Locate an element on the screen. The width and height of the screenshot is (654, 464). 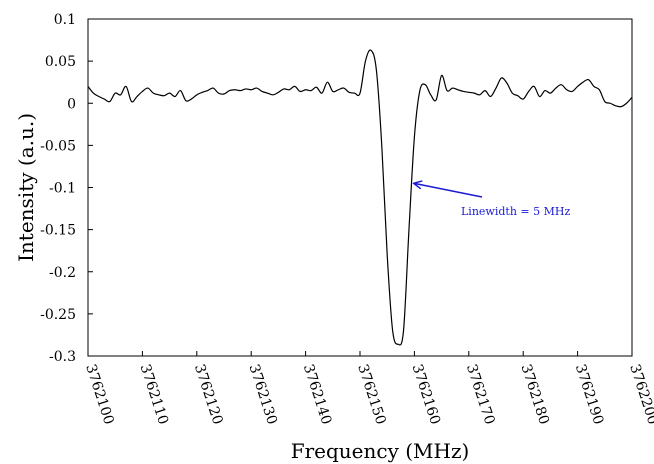
x-tick-label: 3762110 is located at coordinates (154, 394).